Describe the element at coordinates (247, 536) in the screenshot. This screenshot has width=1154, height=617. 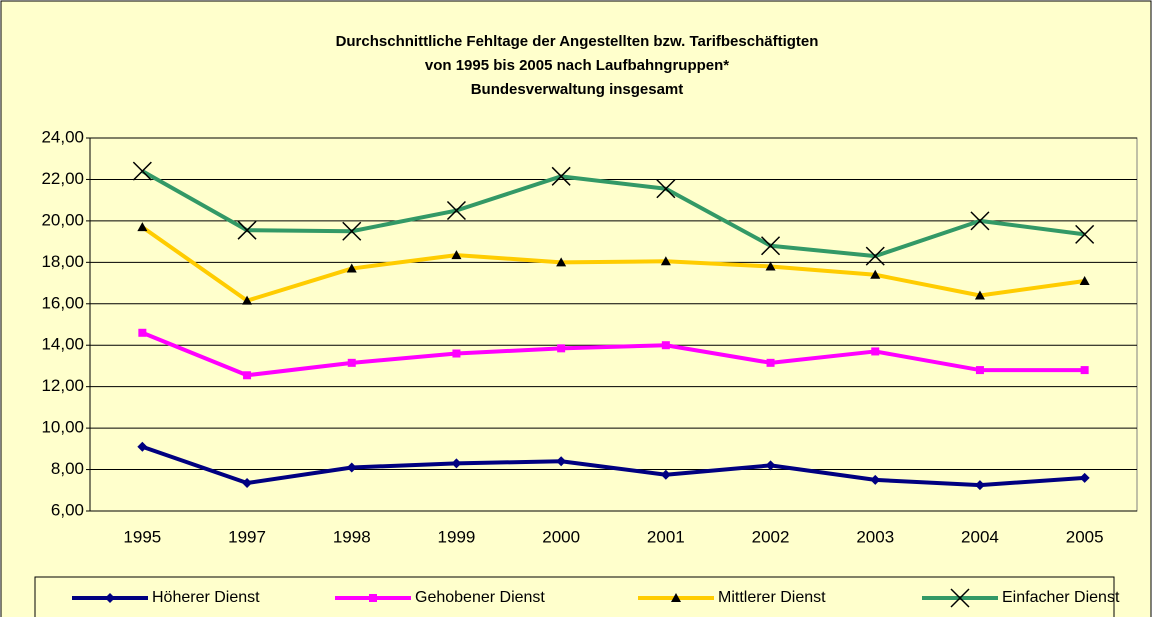
I see `x-tick-label: 1997` at that location.